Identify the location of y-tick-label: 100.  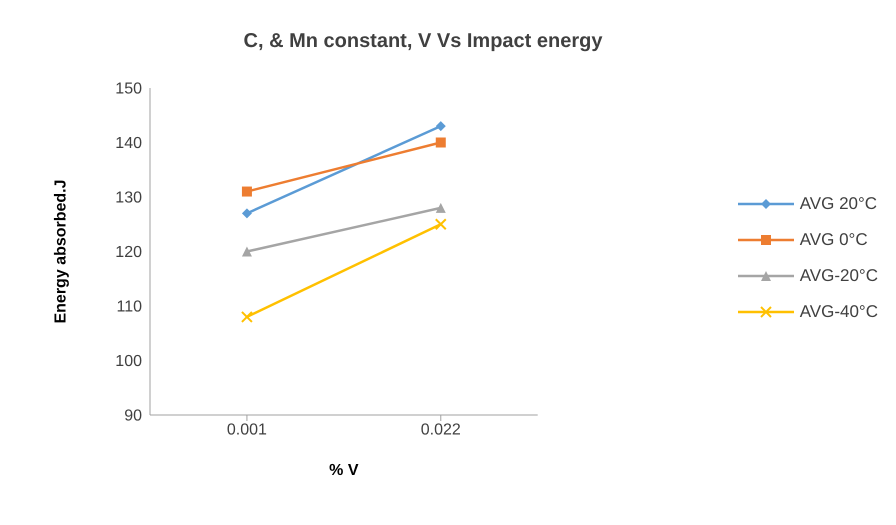
(128, 361).